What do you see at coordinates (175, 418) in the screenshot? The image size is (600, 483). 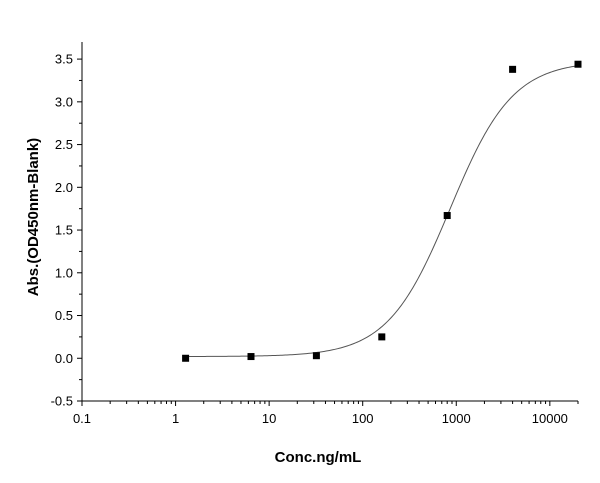 I see `x-tick-label: 1` at bounding box center [175, 418].